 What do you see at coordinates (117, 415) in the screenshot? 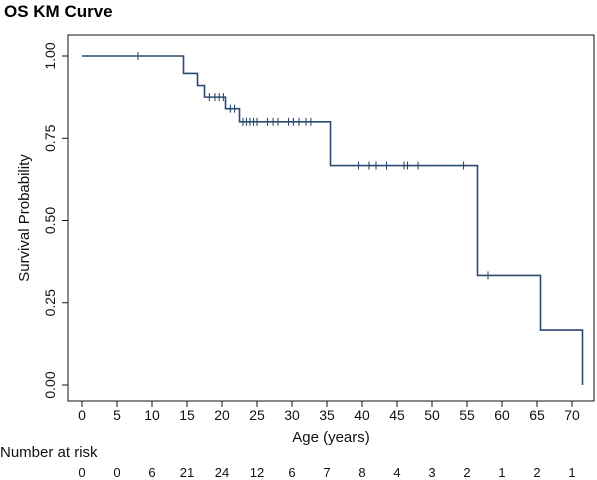
I see `x-tick-label: 5` at bounding box center [117, 415].